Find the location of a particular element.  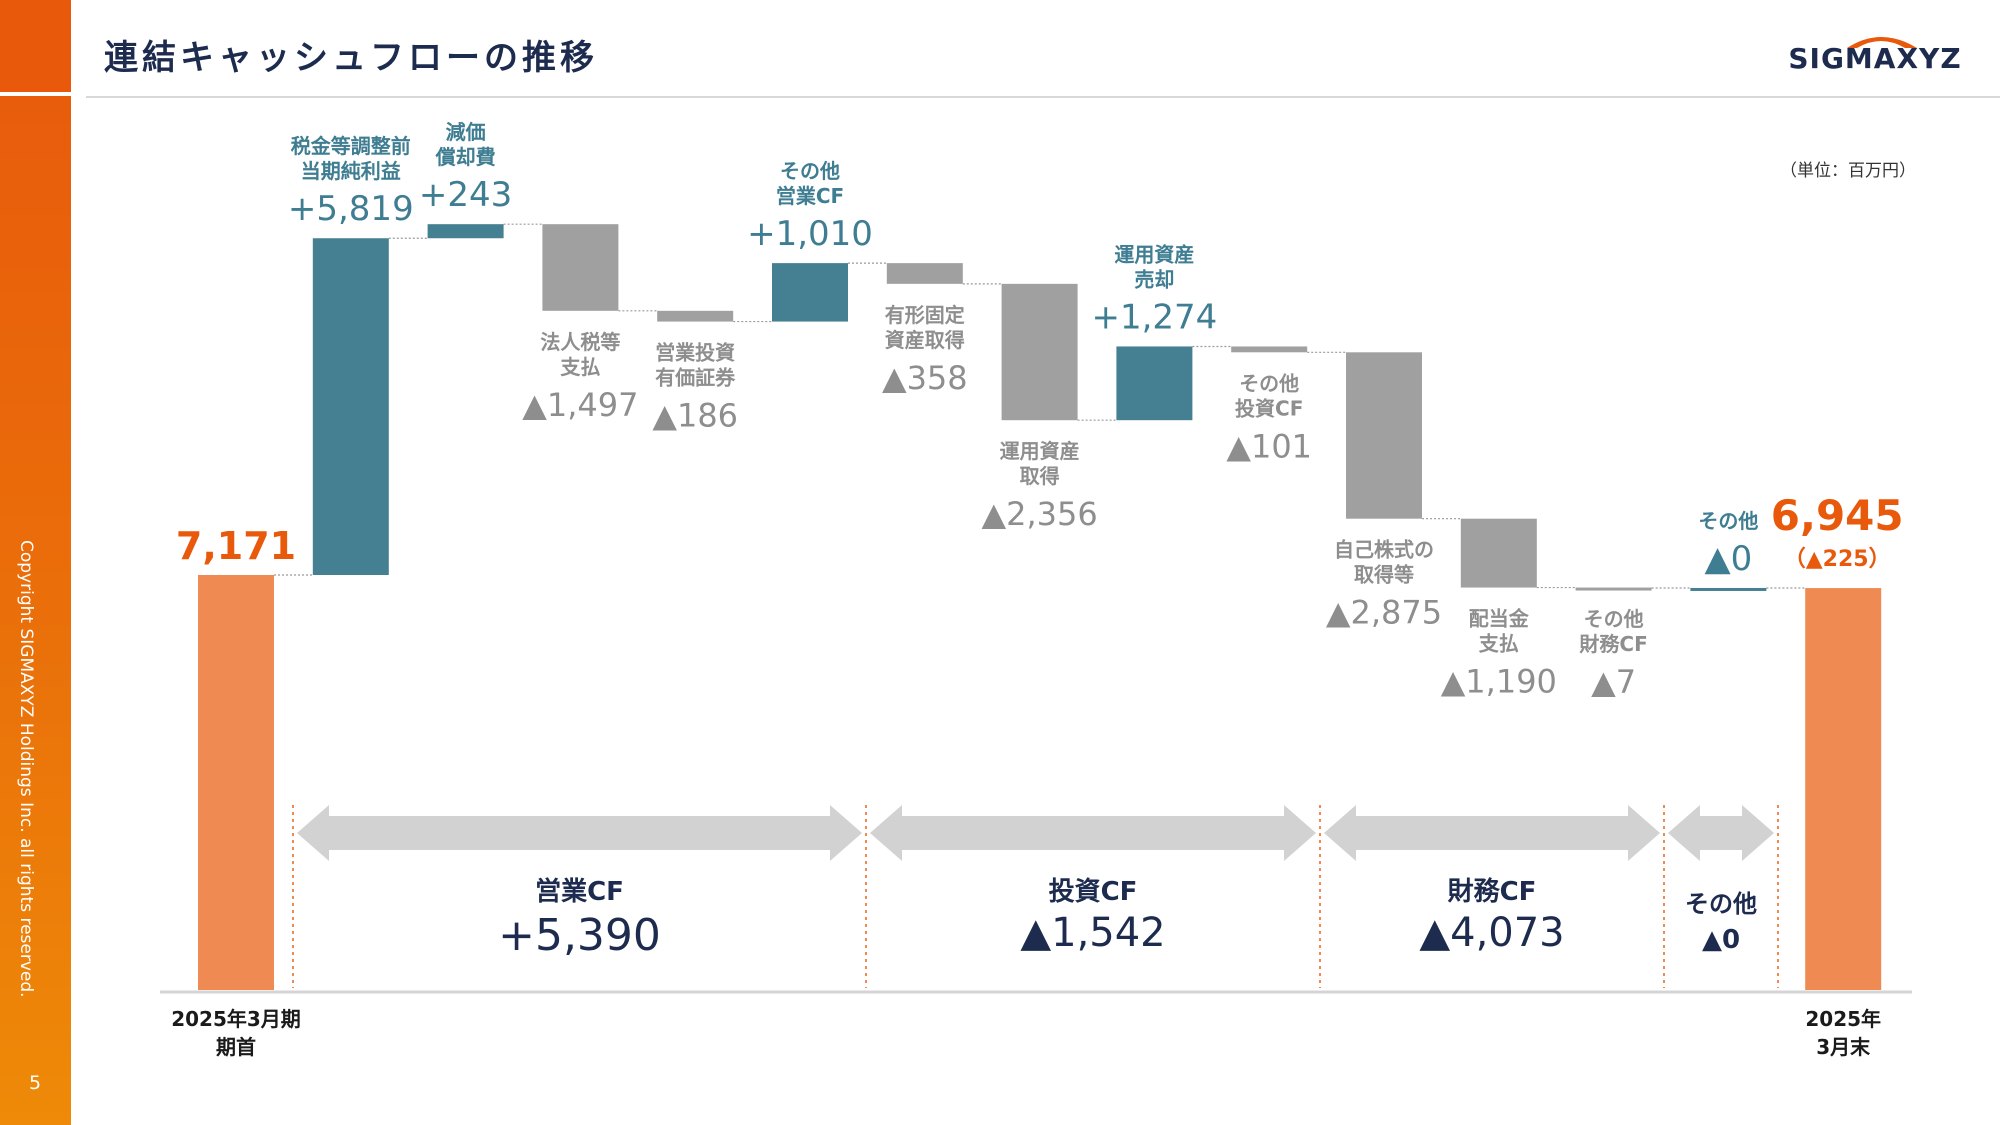

axis-category-label: 2025年3月期 is located at coordinates (236, 1019).